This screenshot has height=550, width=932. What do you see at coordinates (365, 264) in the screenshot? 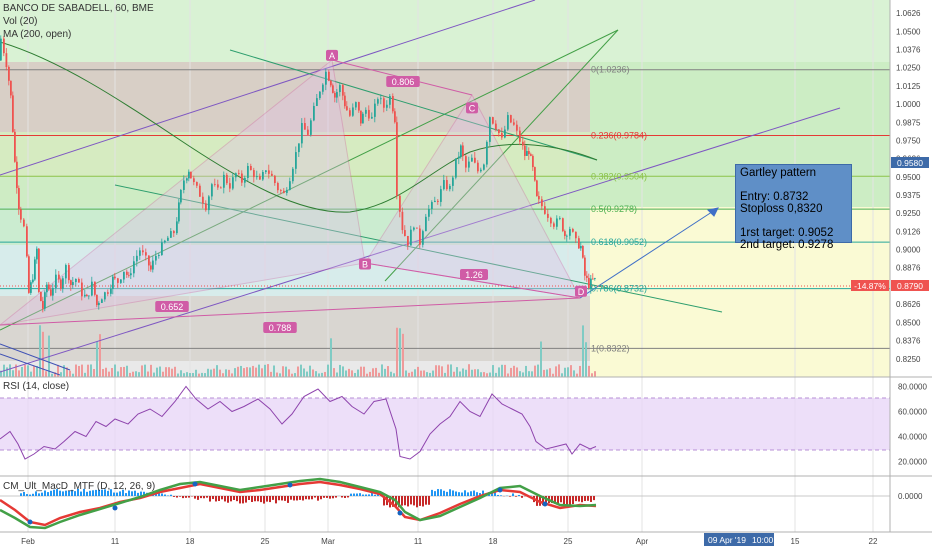
I see `pattern-point-b` at bounding box center [365, 264].